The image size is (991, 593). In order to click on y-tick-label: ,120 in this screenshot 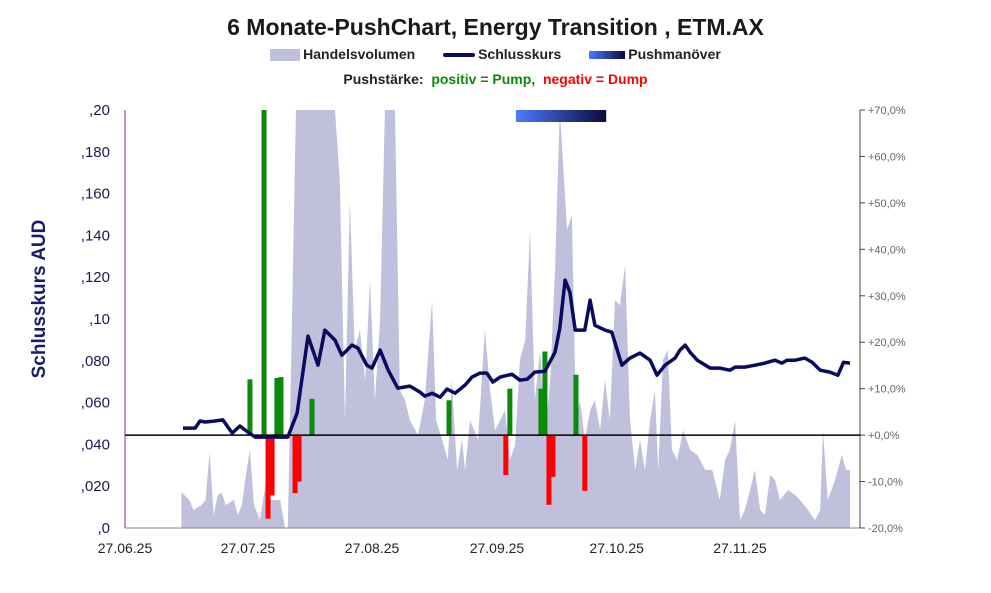, I will do `click(95, 277)`.